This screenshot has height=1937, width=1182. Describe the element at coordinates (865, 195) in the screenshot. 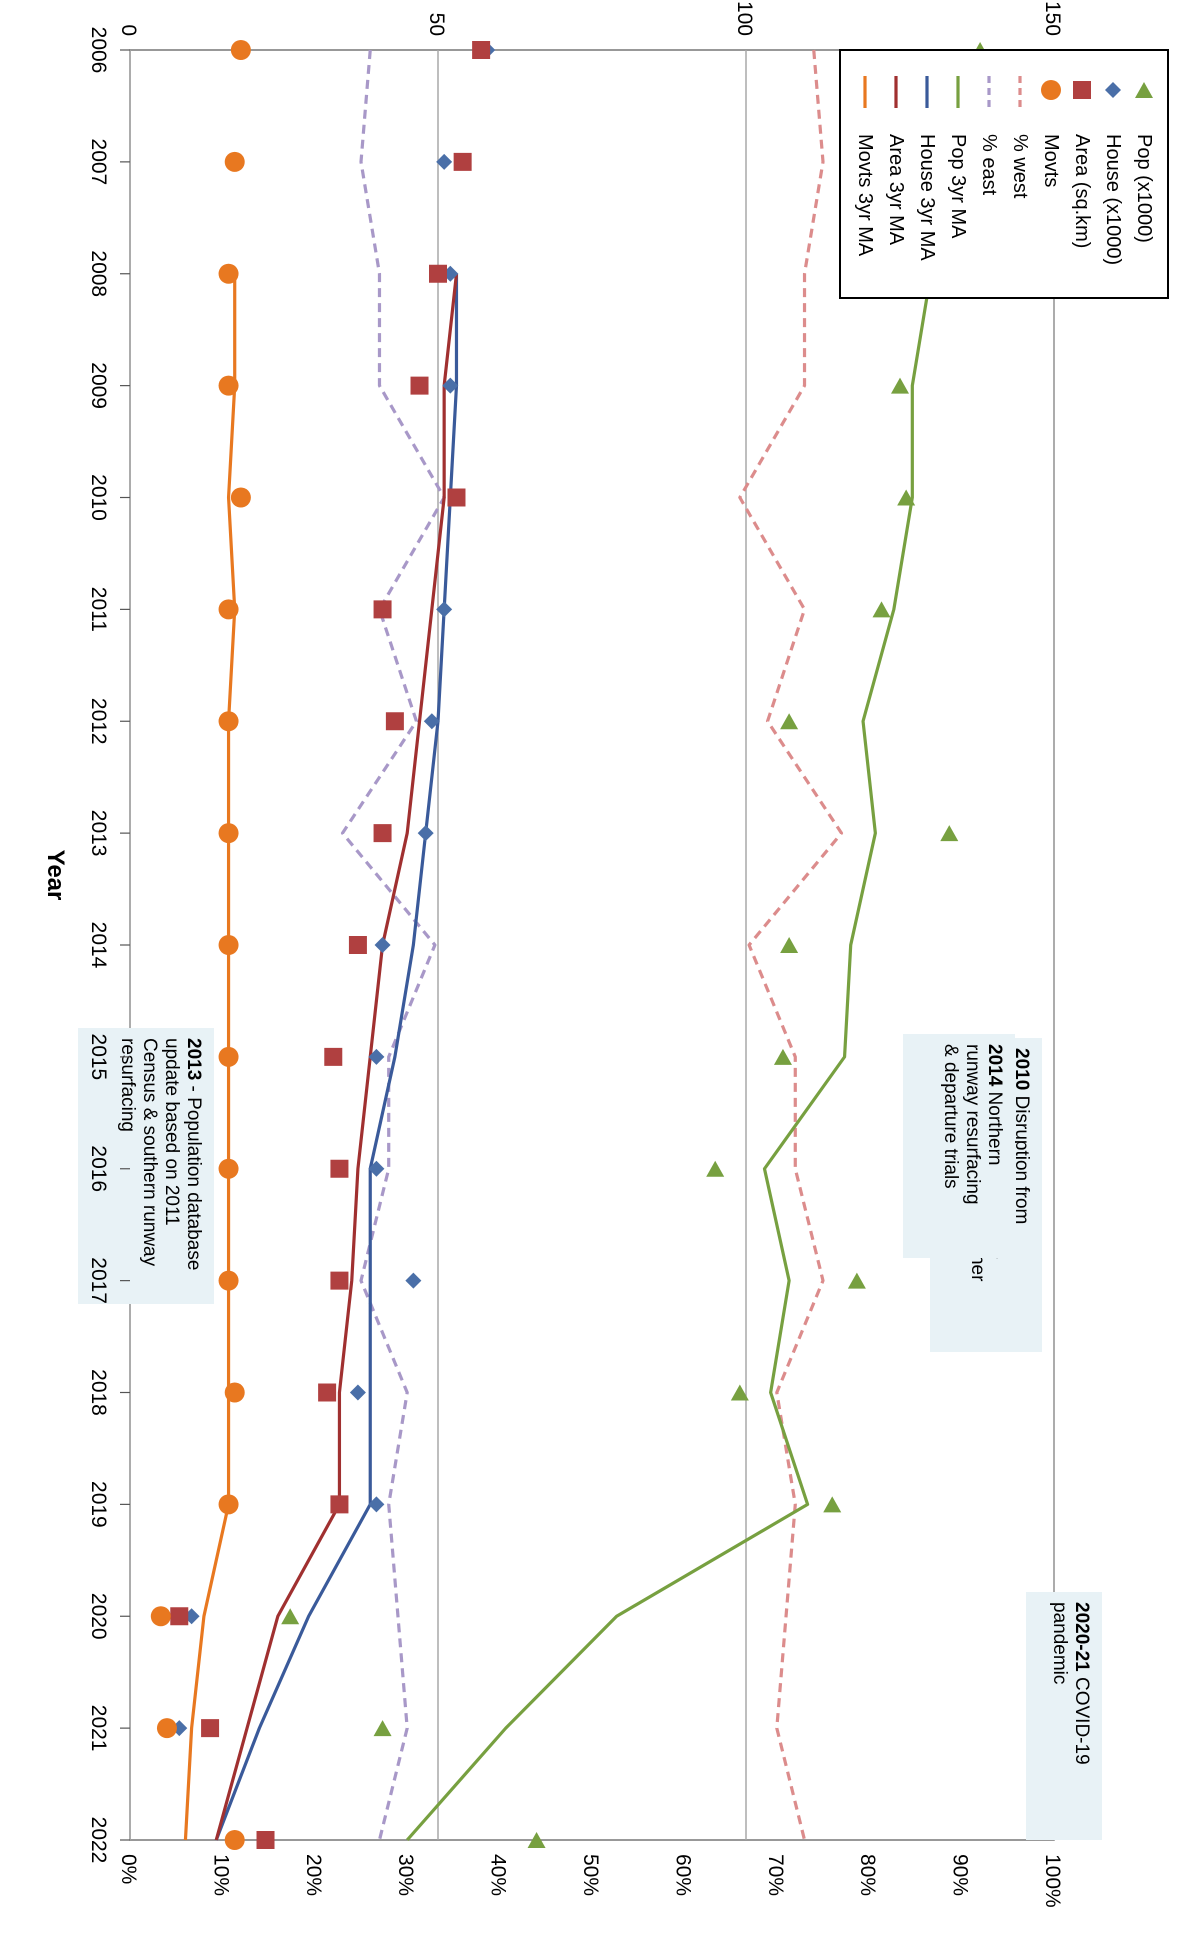

I see `legend-label: Movts 3yr MA` at that location.